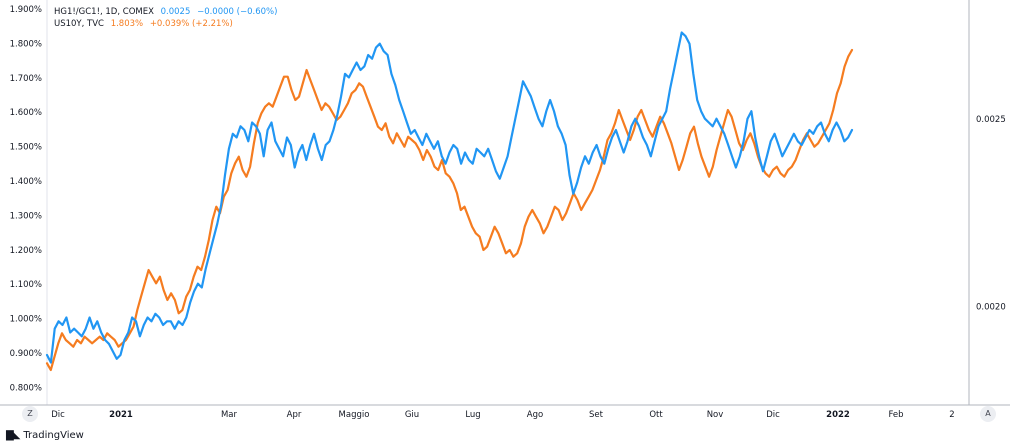 This screenshot has width=1024, height=448. What do you see at coordinates (53, 435) in the screenshot?
I see `brand-name: TradingView` at bounding box center [53, 435].